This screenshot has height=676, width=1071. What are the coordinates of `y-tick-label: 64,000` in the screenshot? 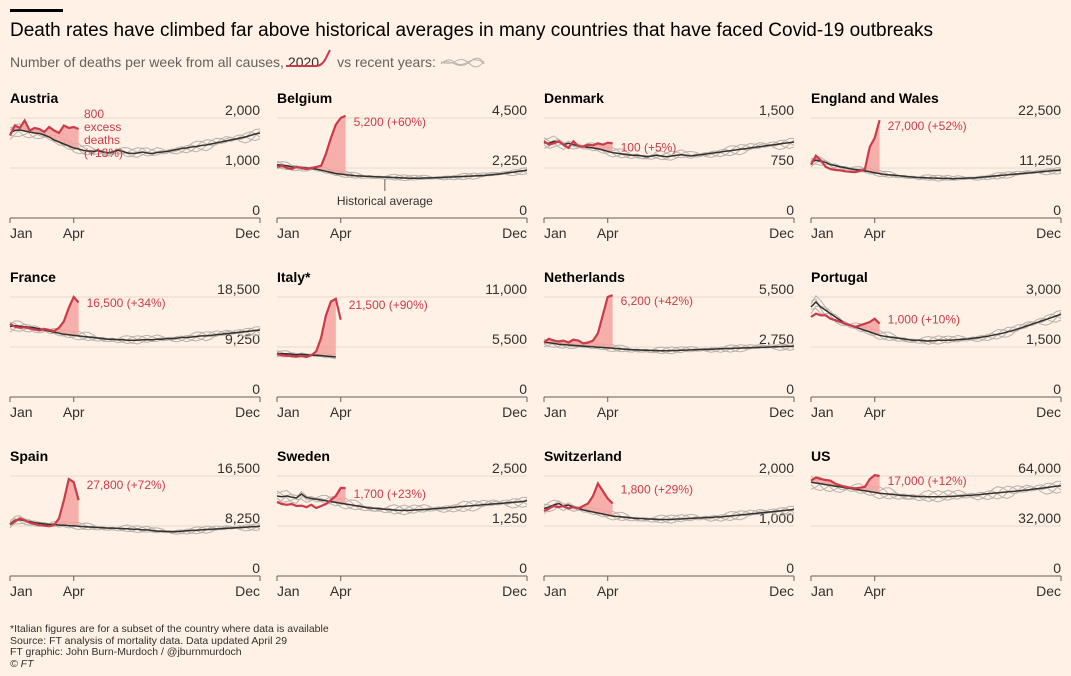 It's located at (1039, 468).